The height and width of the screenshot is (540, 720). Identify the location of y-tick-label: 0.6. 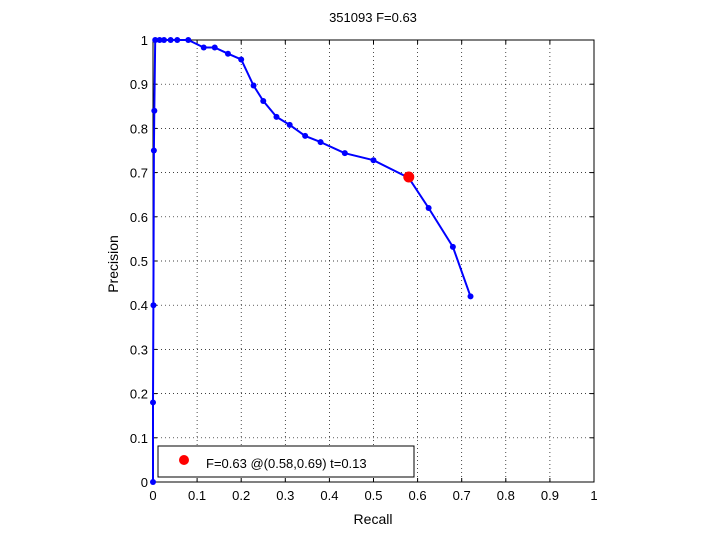
(139, 217).